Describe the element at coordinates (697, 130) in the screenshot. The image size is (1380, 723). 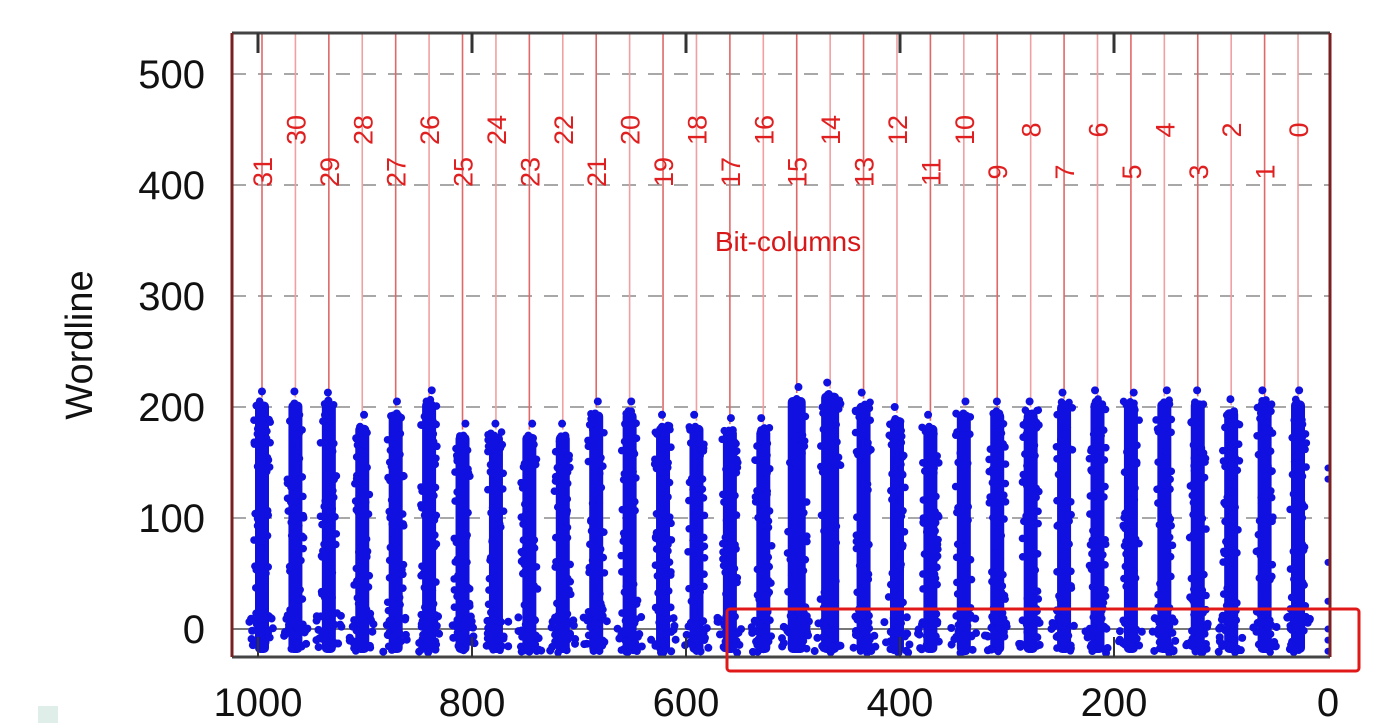
I see `bit-column-label: 18` at that location.